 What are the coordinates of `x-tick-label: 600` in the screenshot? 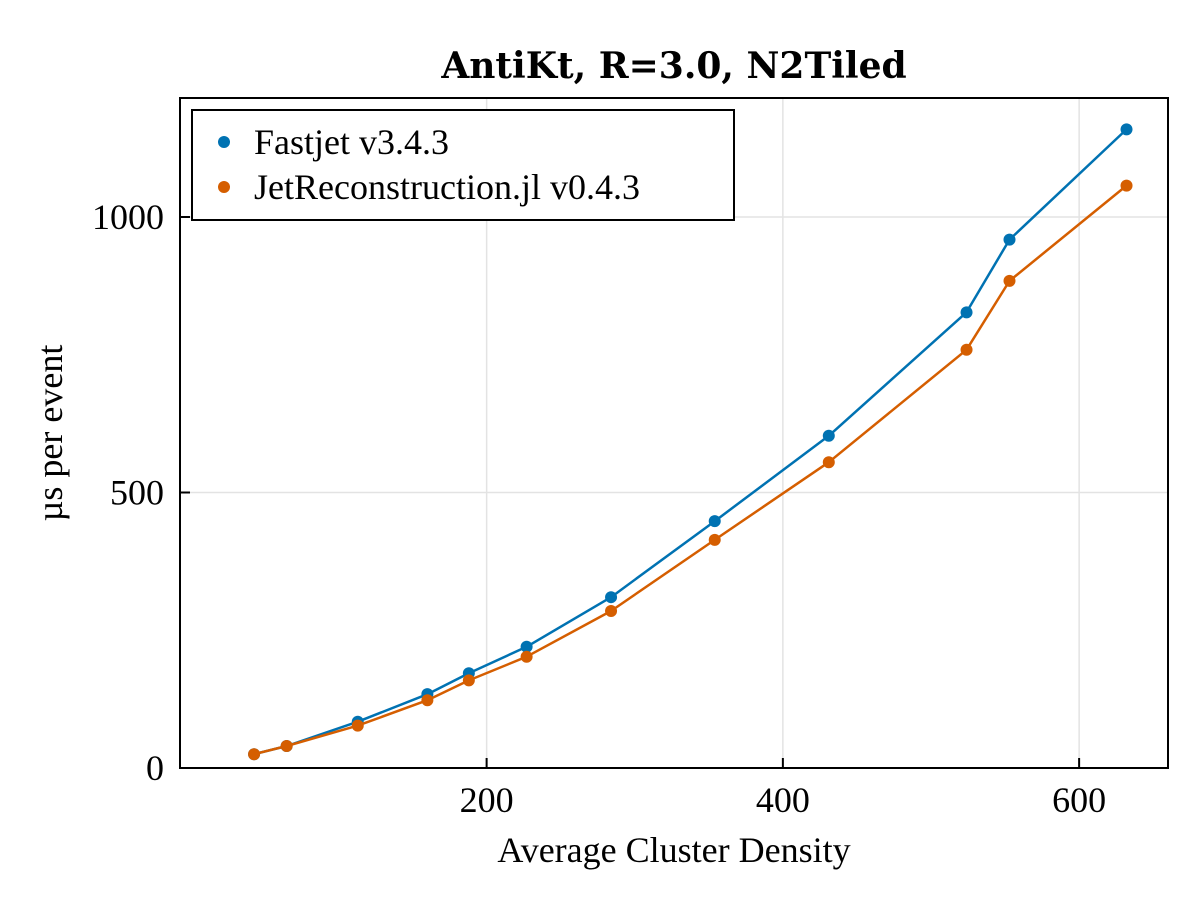 It's located at (1079, 800).